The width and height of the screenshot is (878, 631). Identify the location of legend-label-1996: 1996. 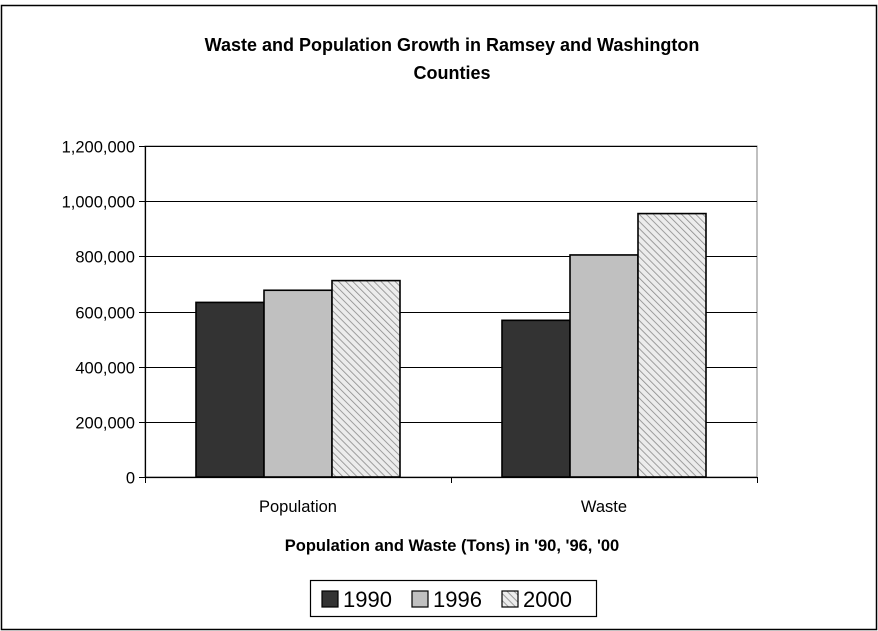
(457, 599).